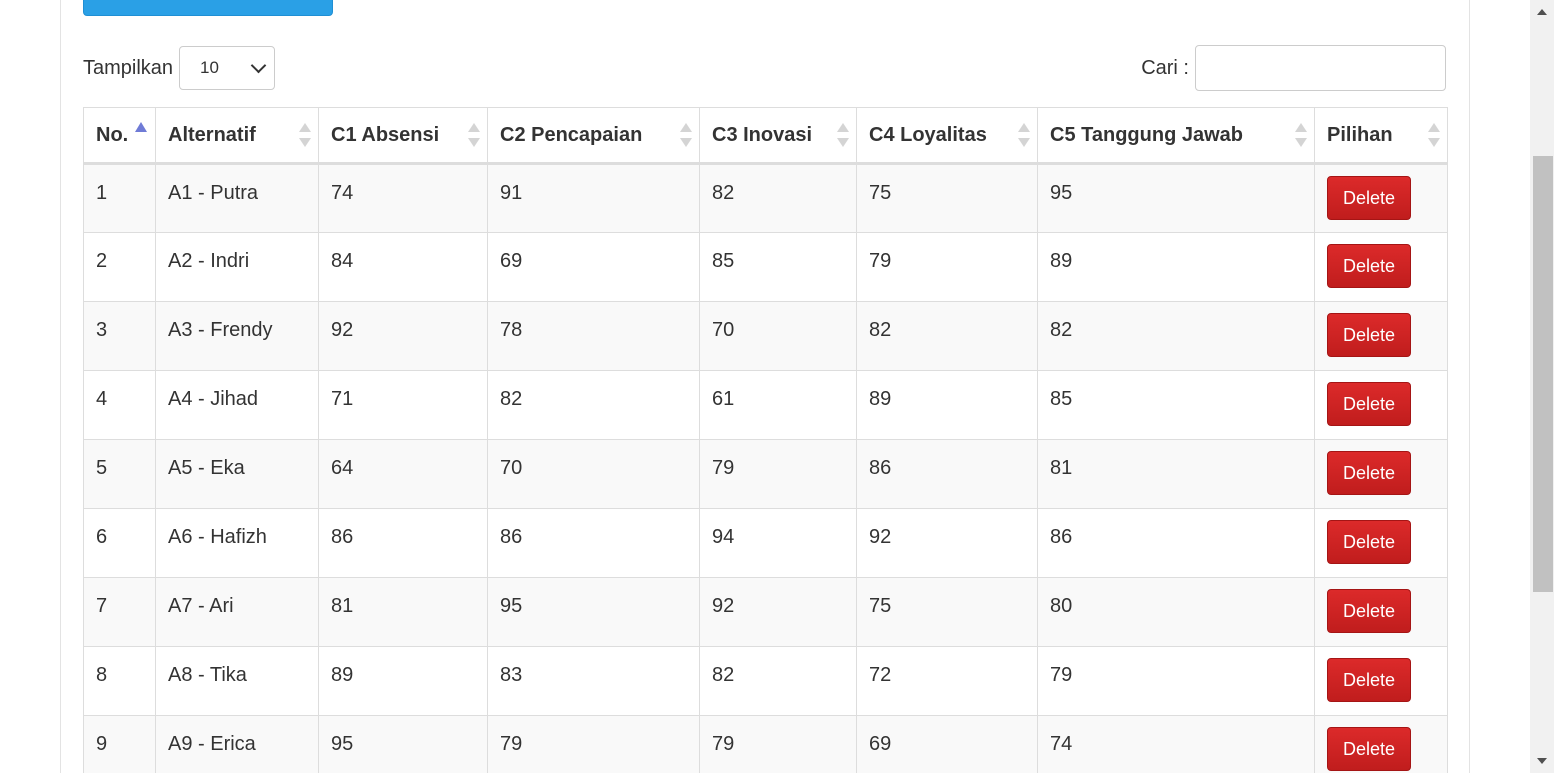 The image size is (1554, 773). What do you see at coordinates (403, 612) in the screenshot?
I see `cell-c1: 81` at bounding box center [403, 612].